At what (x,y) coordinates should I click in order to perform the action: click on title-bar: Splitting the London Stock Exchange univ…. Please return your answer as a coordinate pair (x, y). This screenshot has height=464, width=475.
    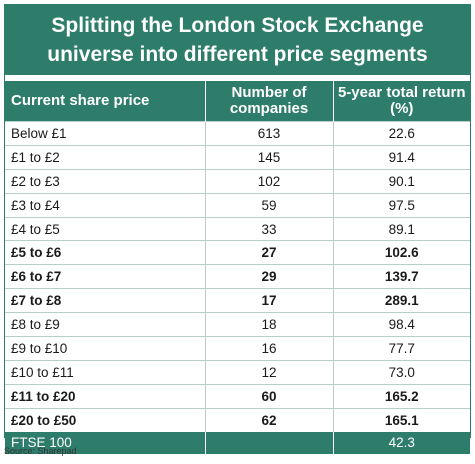
    Looking at the image, I should click on (237, 40).